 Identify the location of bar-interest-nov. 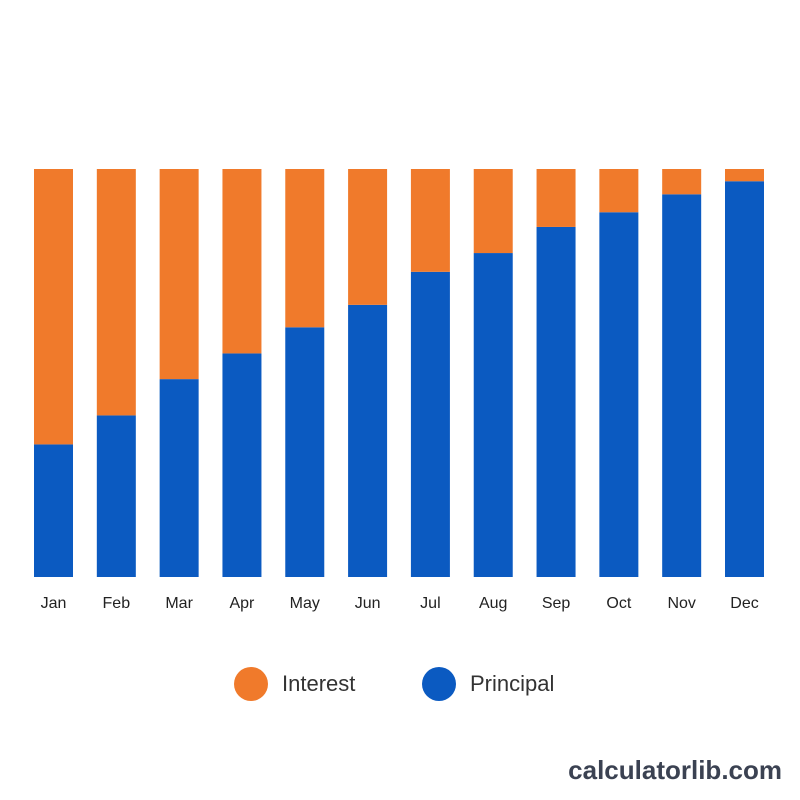
(682, 182).